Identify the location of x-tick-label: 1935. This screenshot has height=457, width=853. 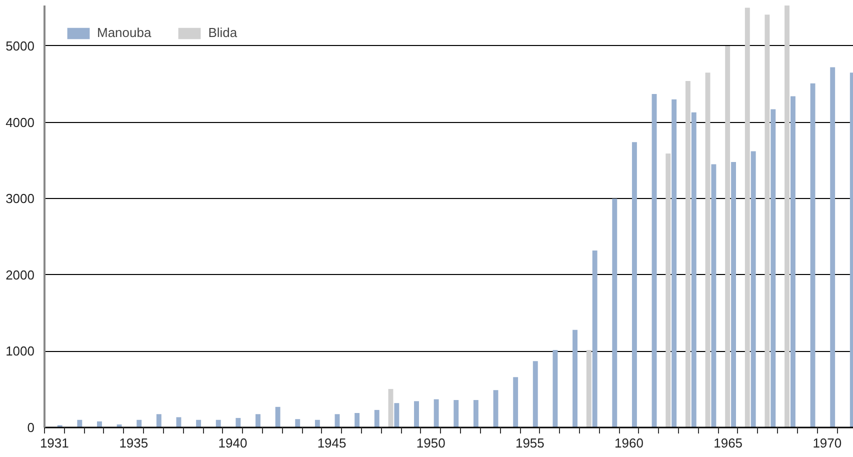
(133, 443).